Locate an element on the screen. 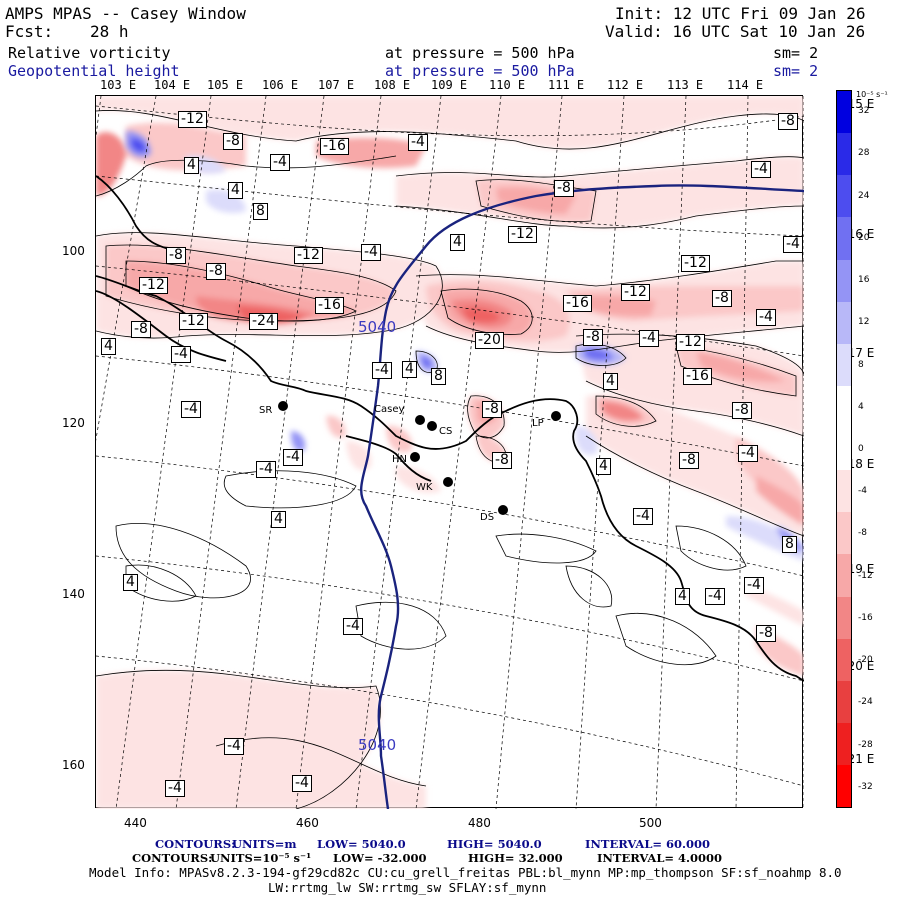 The image size is (900, 900). field2-smoothing: sm= 2 is located at coordinates (796, 71).